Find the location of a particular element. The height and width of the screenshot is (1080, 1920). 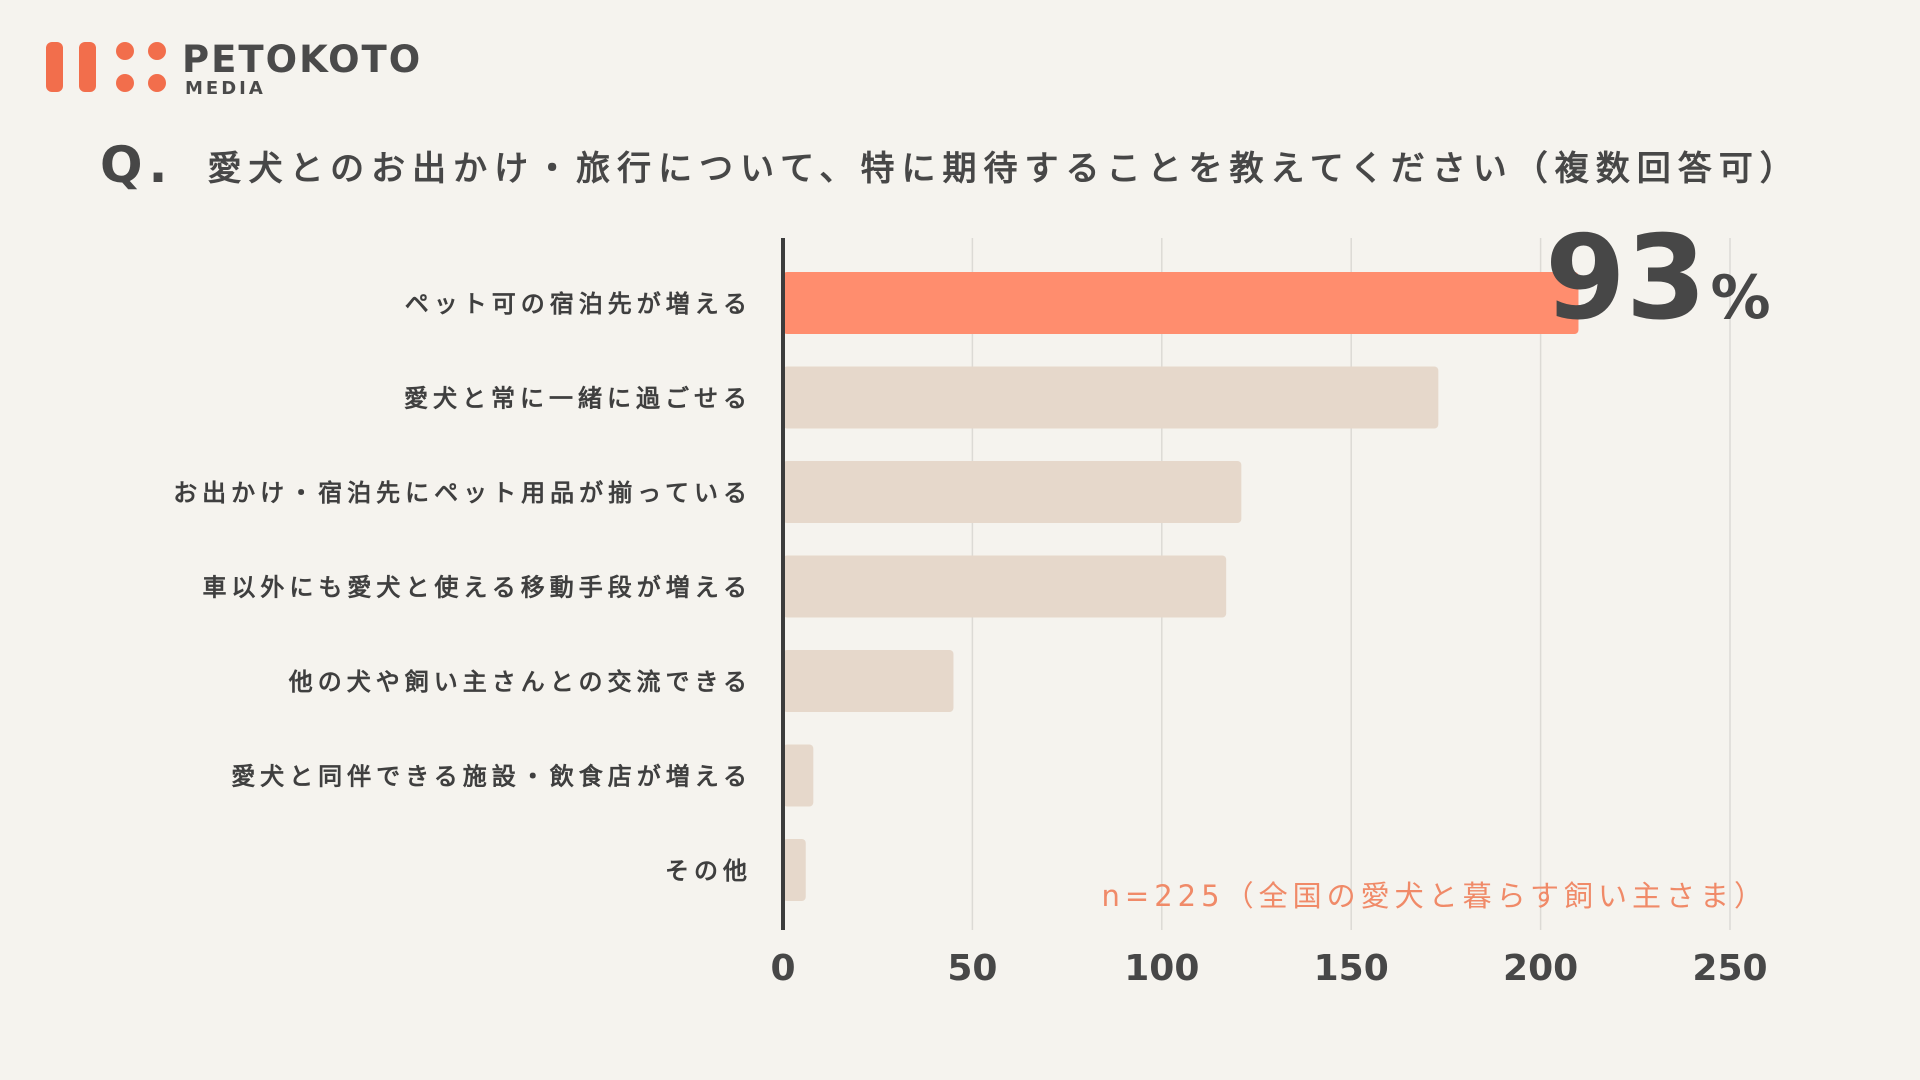

sample-note: n=225（全国の愛犬と暮らす飼い主さま） is located at coordinates (1435, 896).